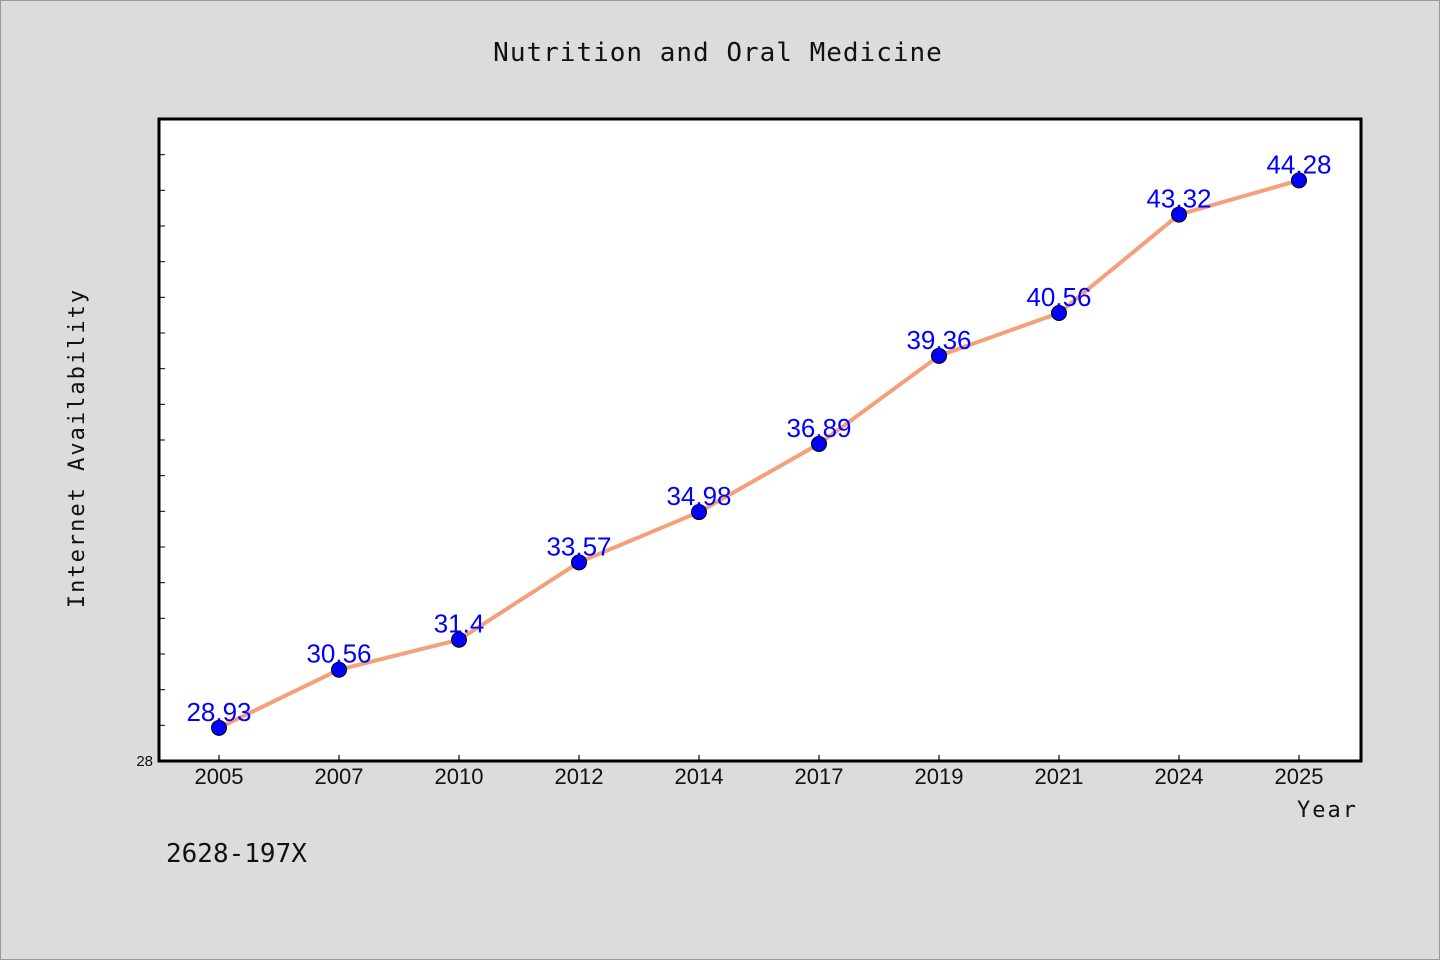 The height and width of the screenshot is (960, 1440). Describe the element at coordinates (698, 496) in the screenshot. I see `data-label: 34.98` at that location.